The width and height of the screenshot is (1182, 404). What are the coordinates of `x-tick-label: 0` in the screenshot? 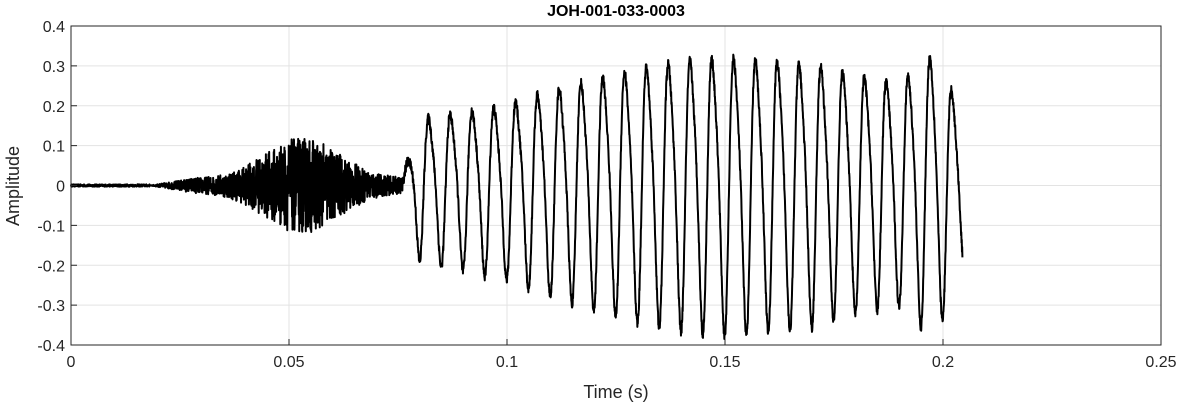 It's located at (71, 362).